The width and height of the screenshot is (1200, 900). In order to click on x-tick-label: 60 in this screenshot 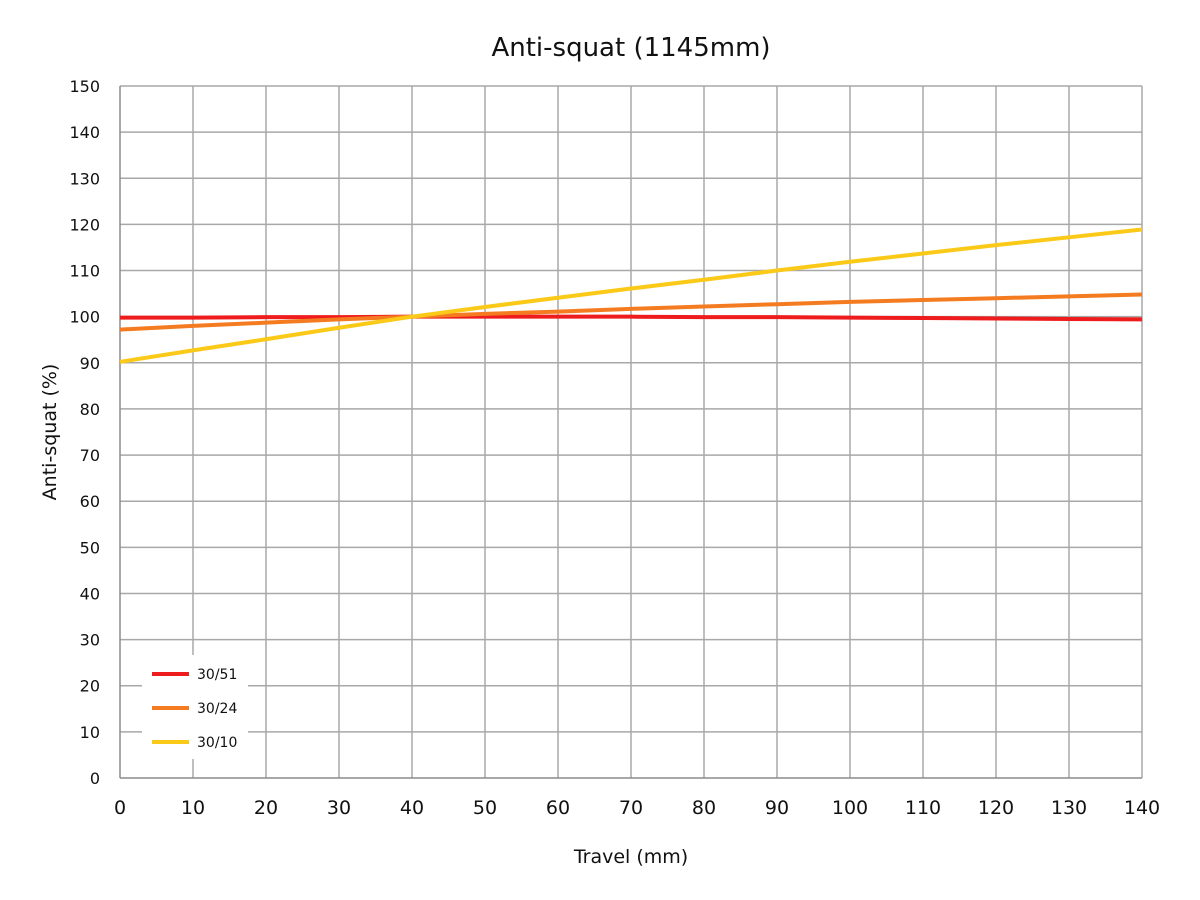, I will do `click(558, 808)`.